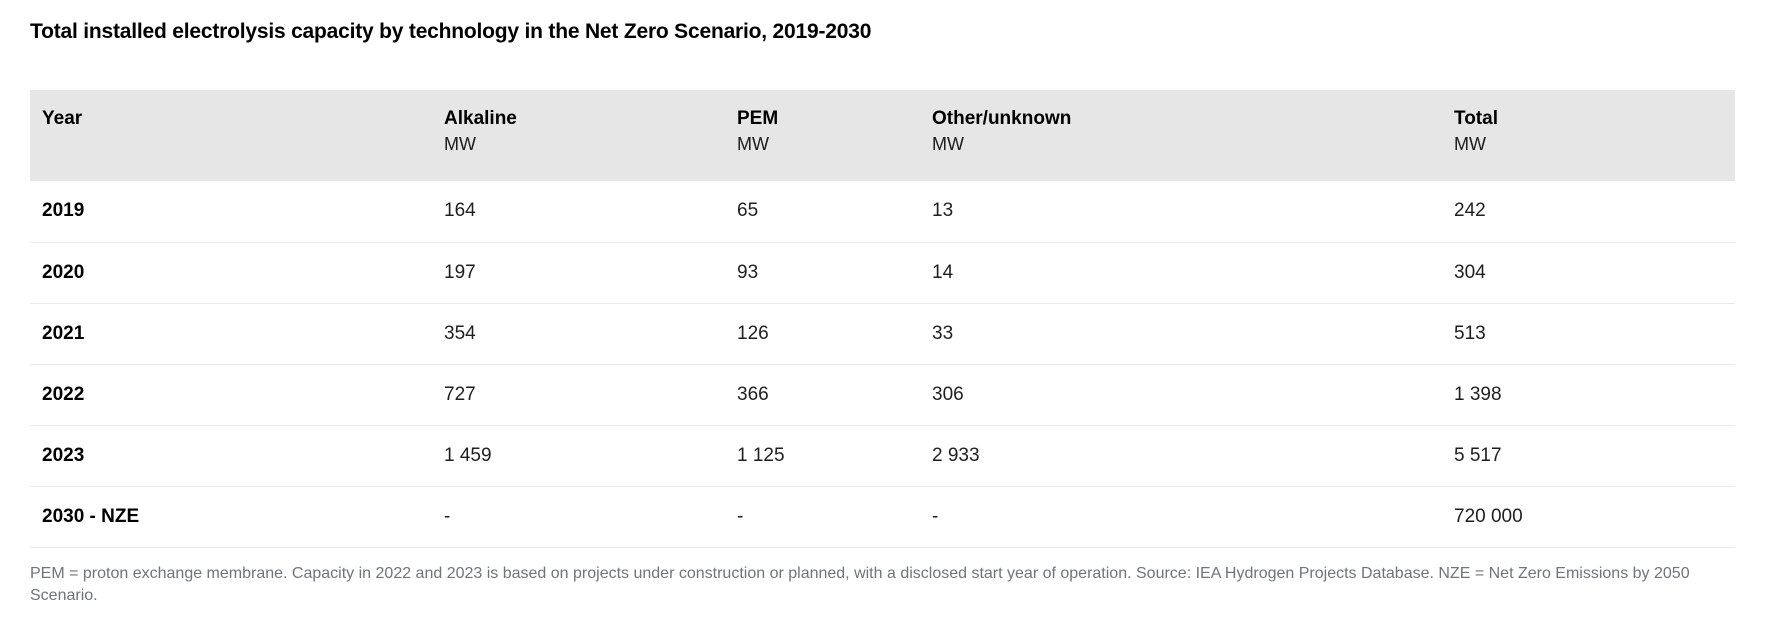 The image size is (1770, 625). I want to click on column-label: Total, so click(1476, 118).